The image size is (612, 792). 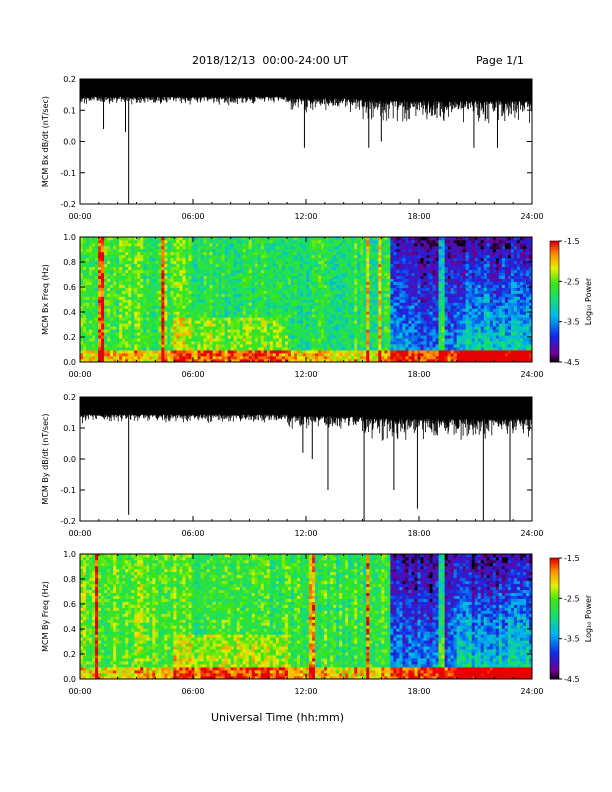 I want to click on panel-0-xtick-label: 18:00, so click(x=418, y=216).